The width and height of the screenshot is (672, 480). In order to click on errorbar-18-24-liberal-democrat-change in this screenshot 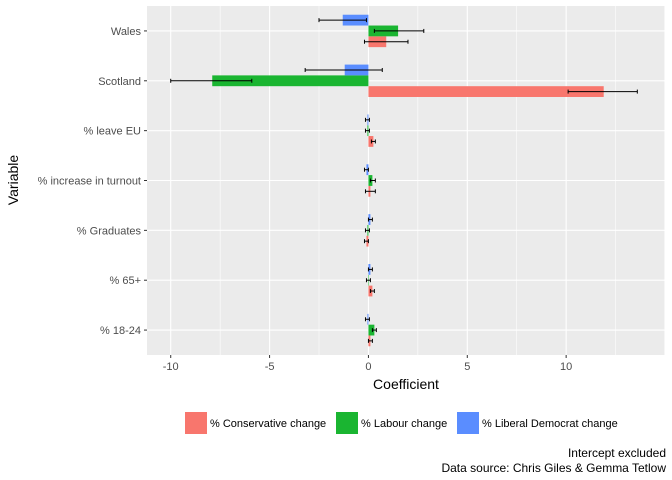, I will do `click(367, 319)`.